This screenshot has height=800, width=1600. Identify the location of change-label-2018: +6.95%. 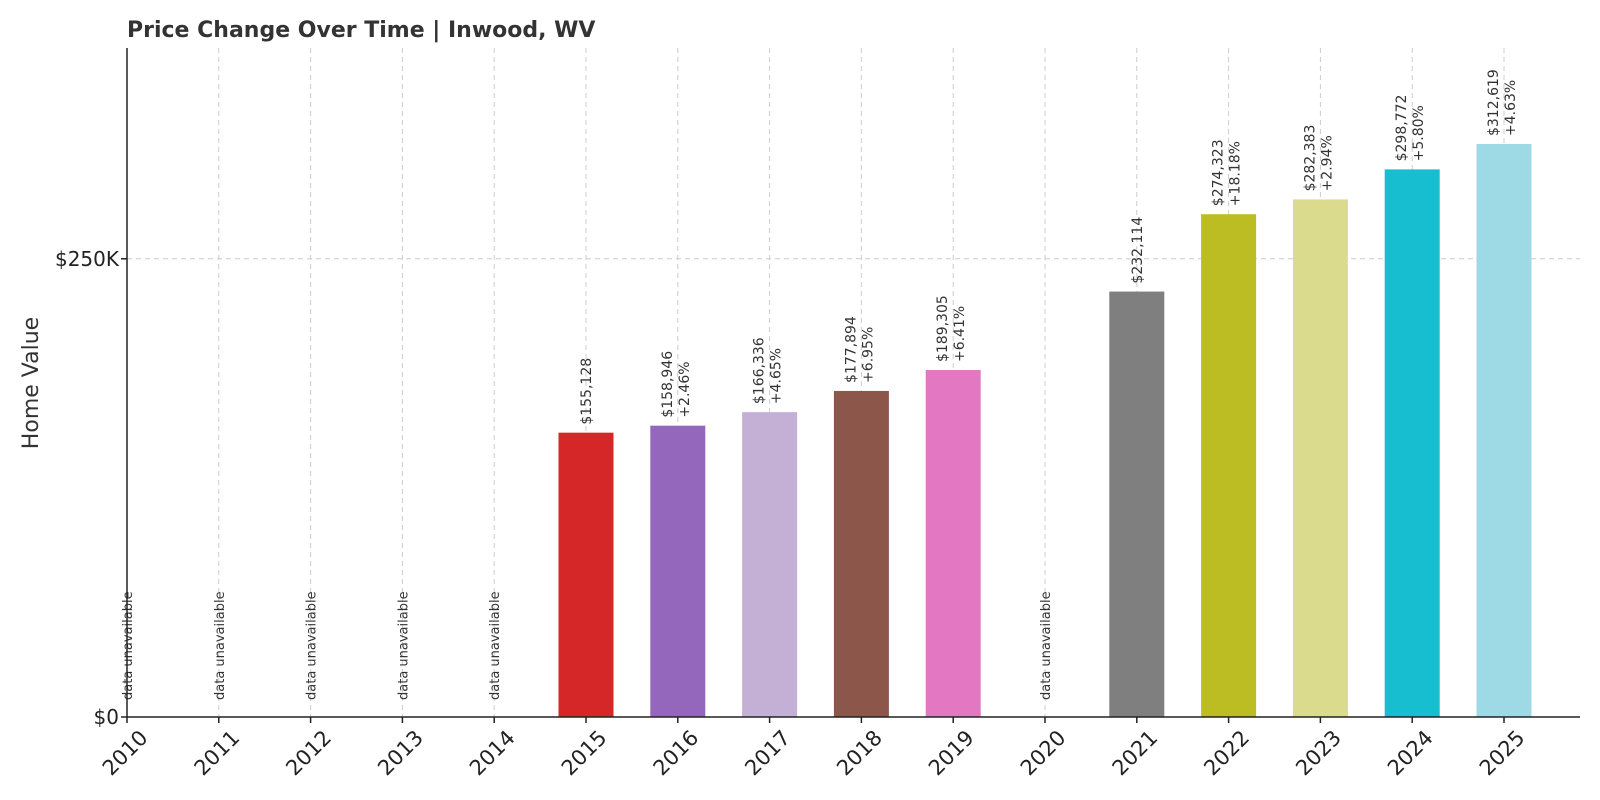
(868, 355).